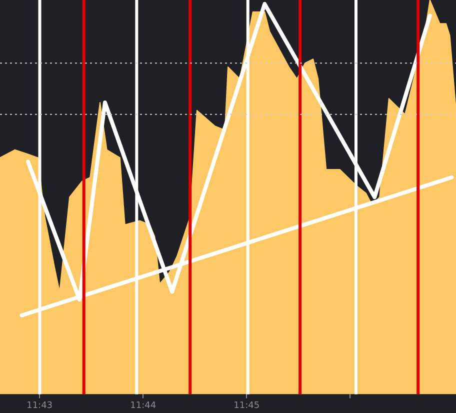  I want to click on x-tick-label: 11:45, so click(247, 405).